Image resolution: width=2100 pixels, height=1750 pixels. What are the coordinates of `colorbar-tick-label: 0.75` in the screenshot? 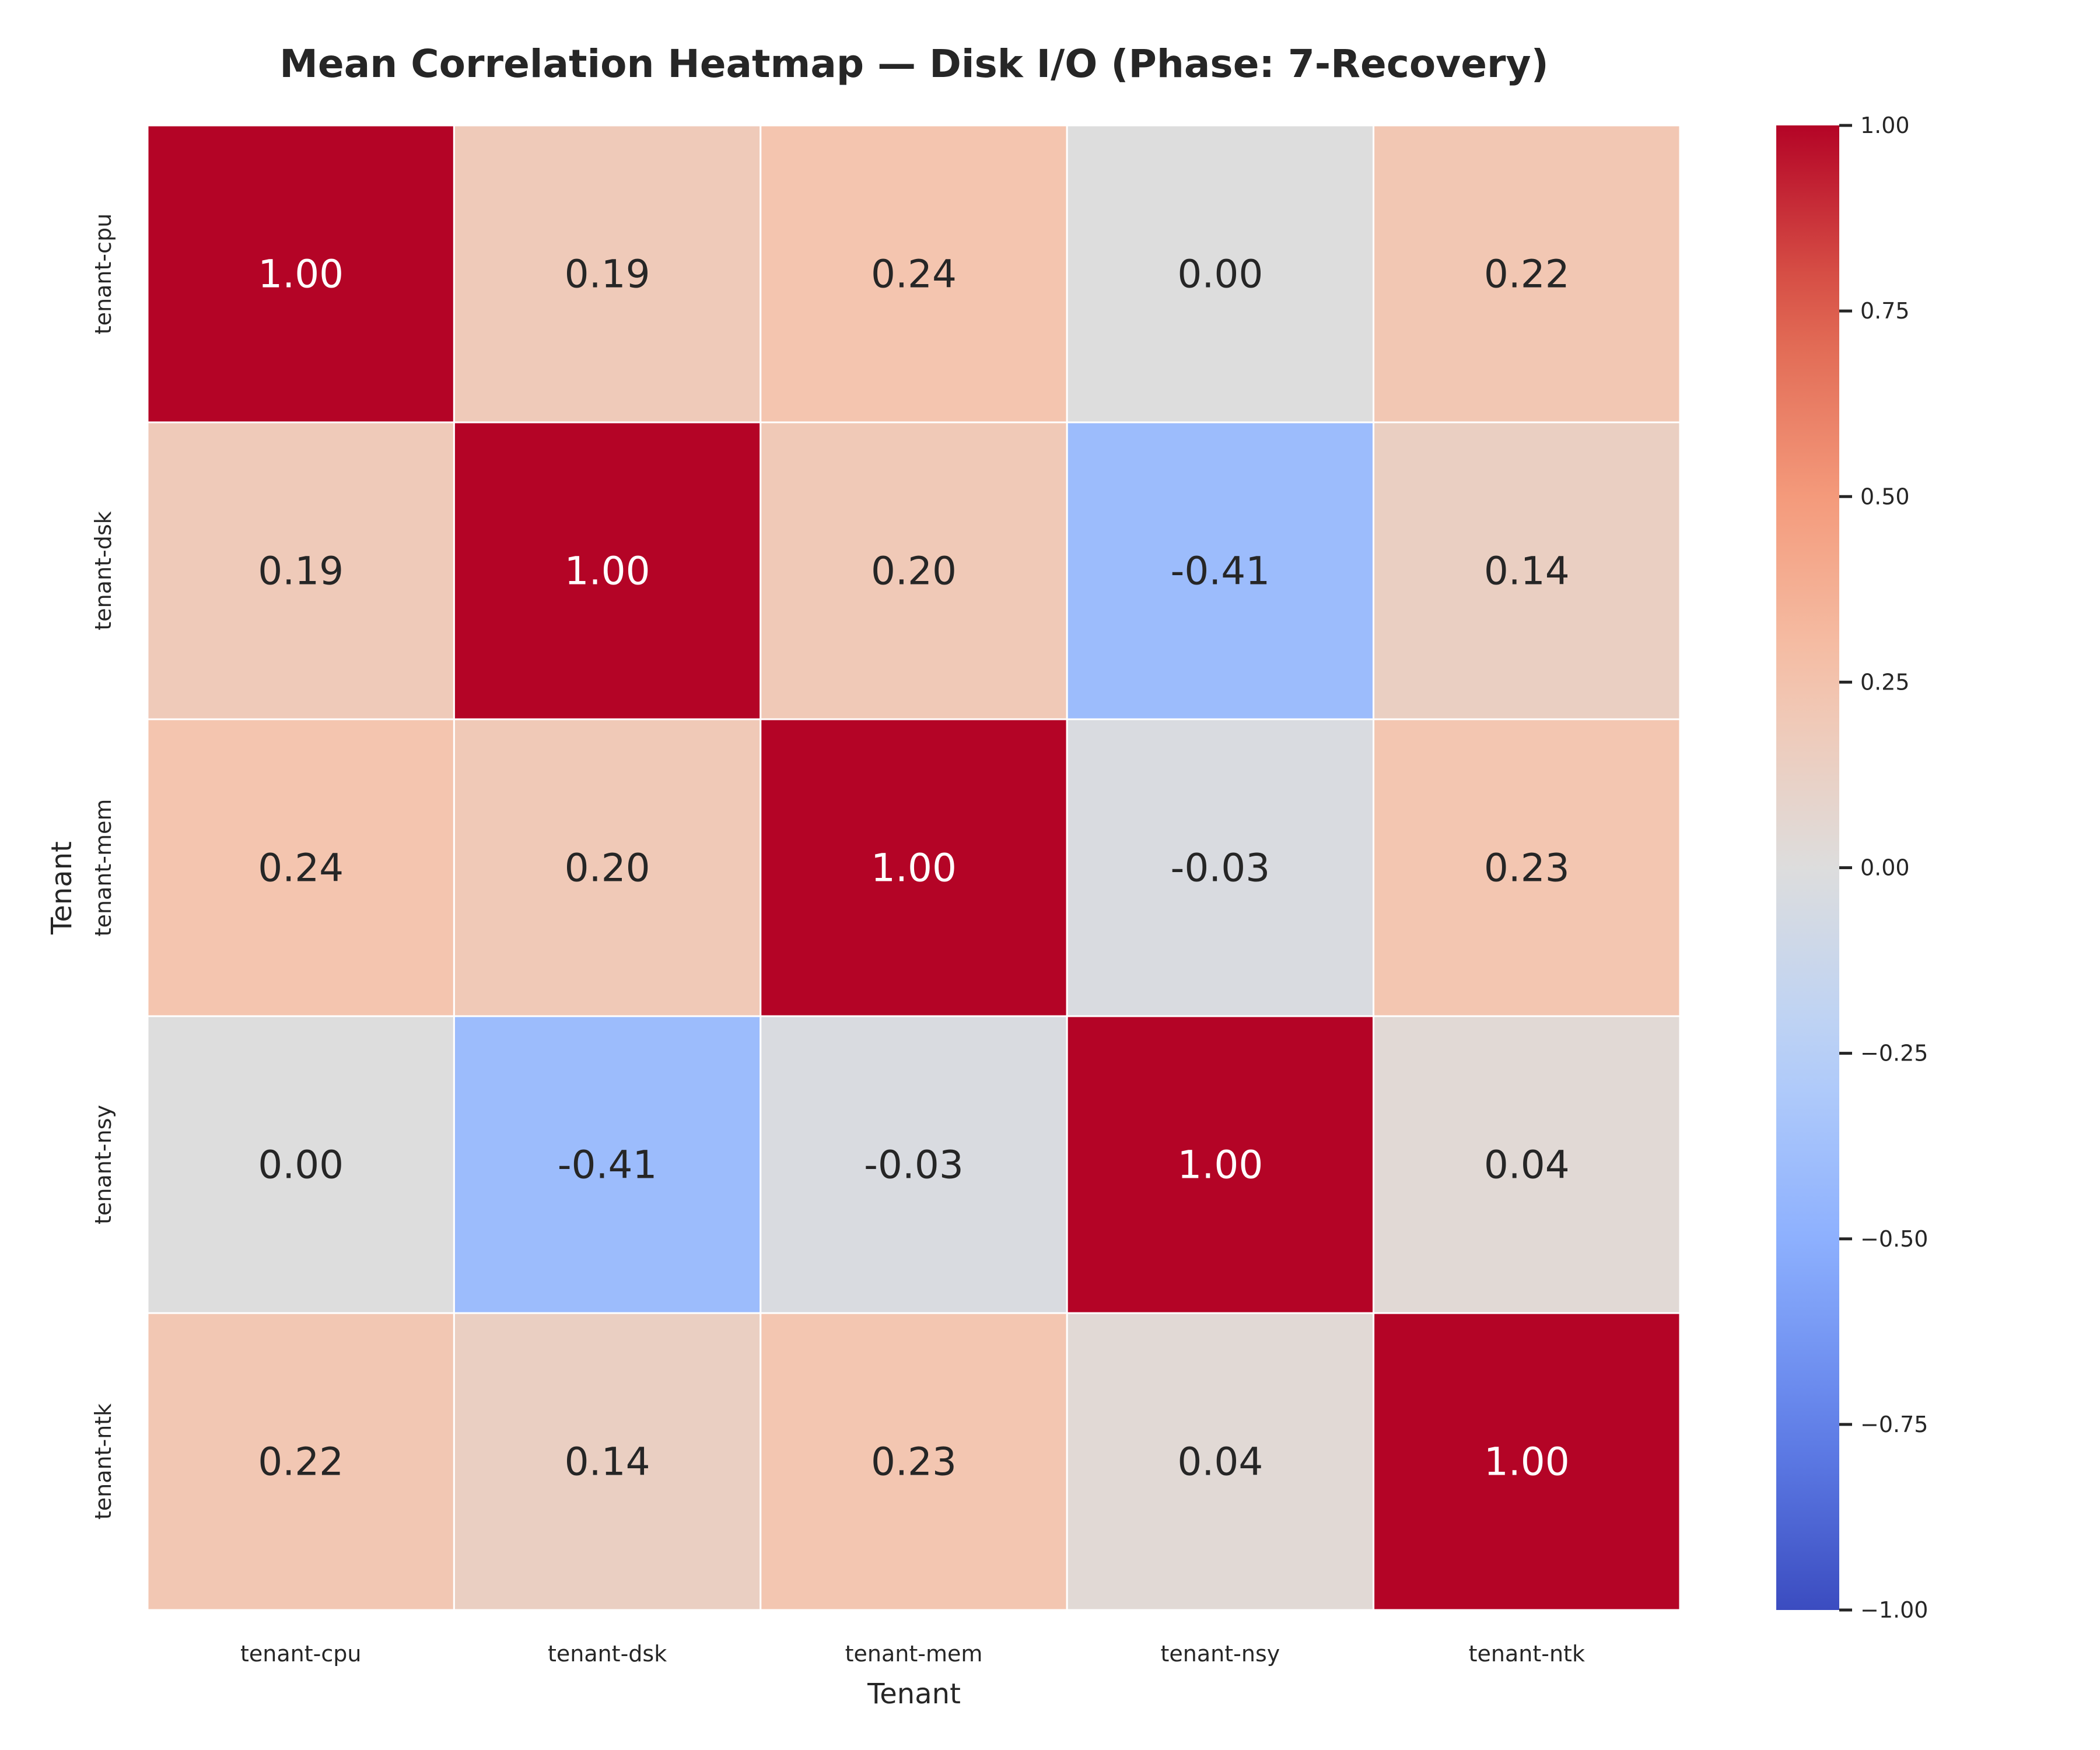 It's located at (1885, 311).